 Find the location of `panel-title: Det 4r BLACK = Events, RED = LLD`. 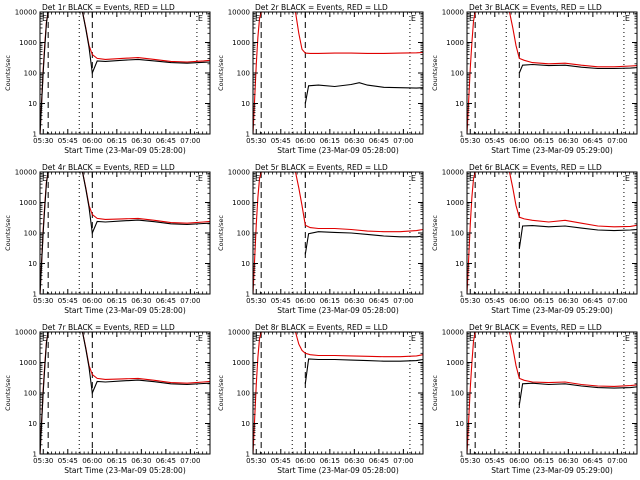

panel-title: Det 4r BLACK = Events, RED = LLD is located at coordinates (108, 167).